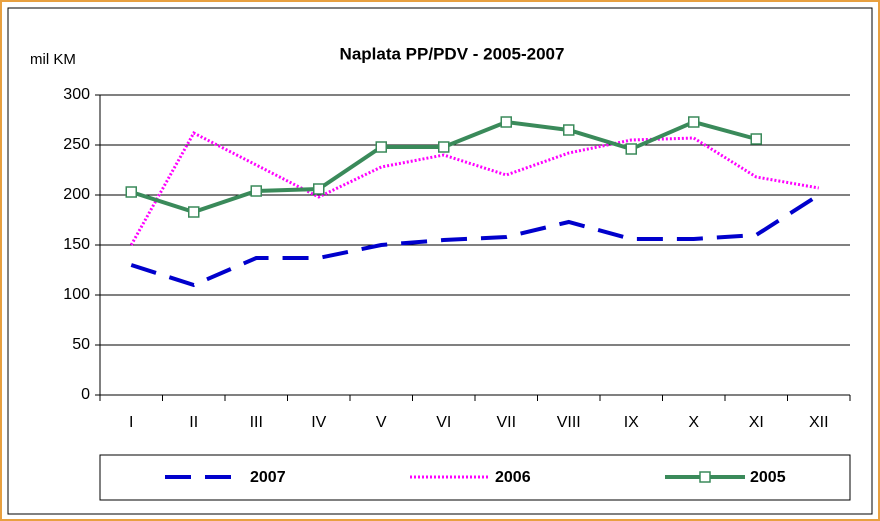 The height and width of the screenshot is (521, 880). I want to click on y-tick-label: 300, so click(76, 94).